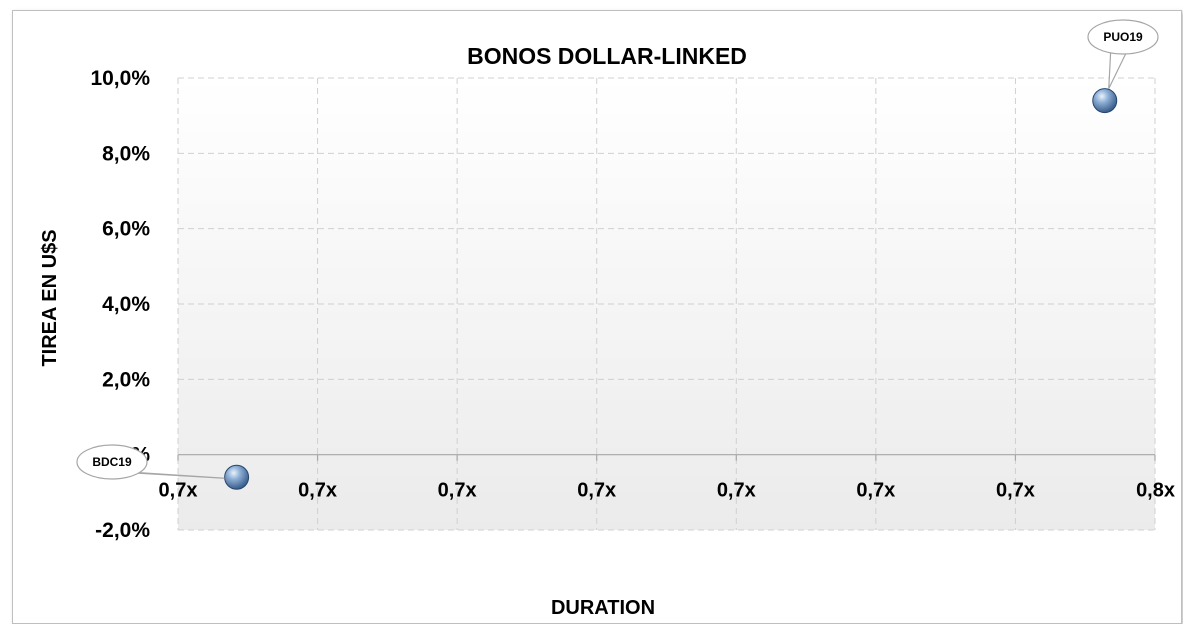 This screenshot has height=624, width=1183. What do you see at coordinates (126, 304) in the screenshot?
I see `y-tick-label: 4,0%` at bounding box center [126, 304].